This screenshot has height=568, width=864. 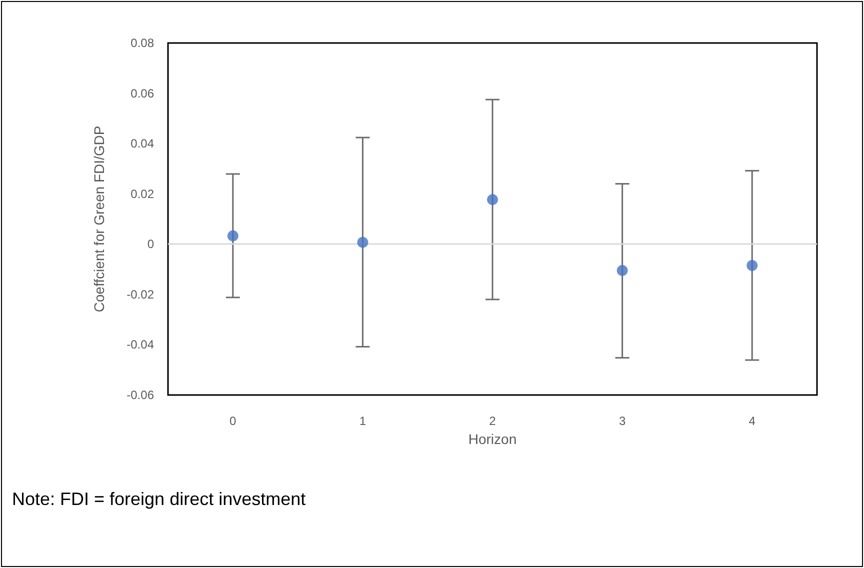 I want to click on x-tick-label: 2, so click(x=492, y=421).